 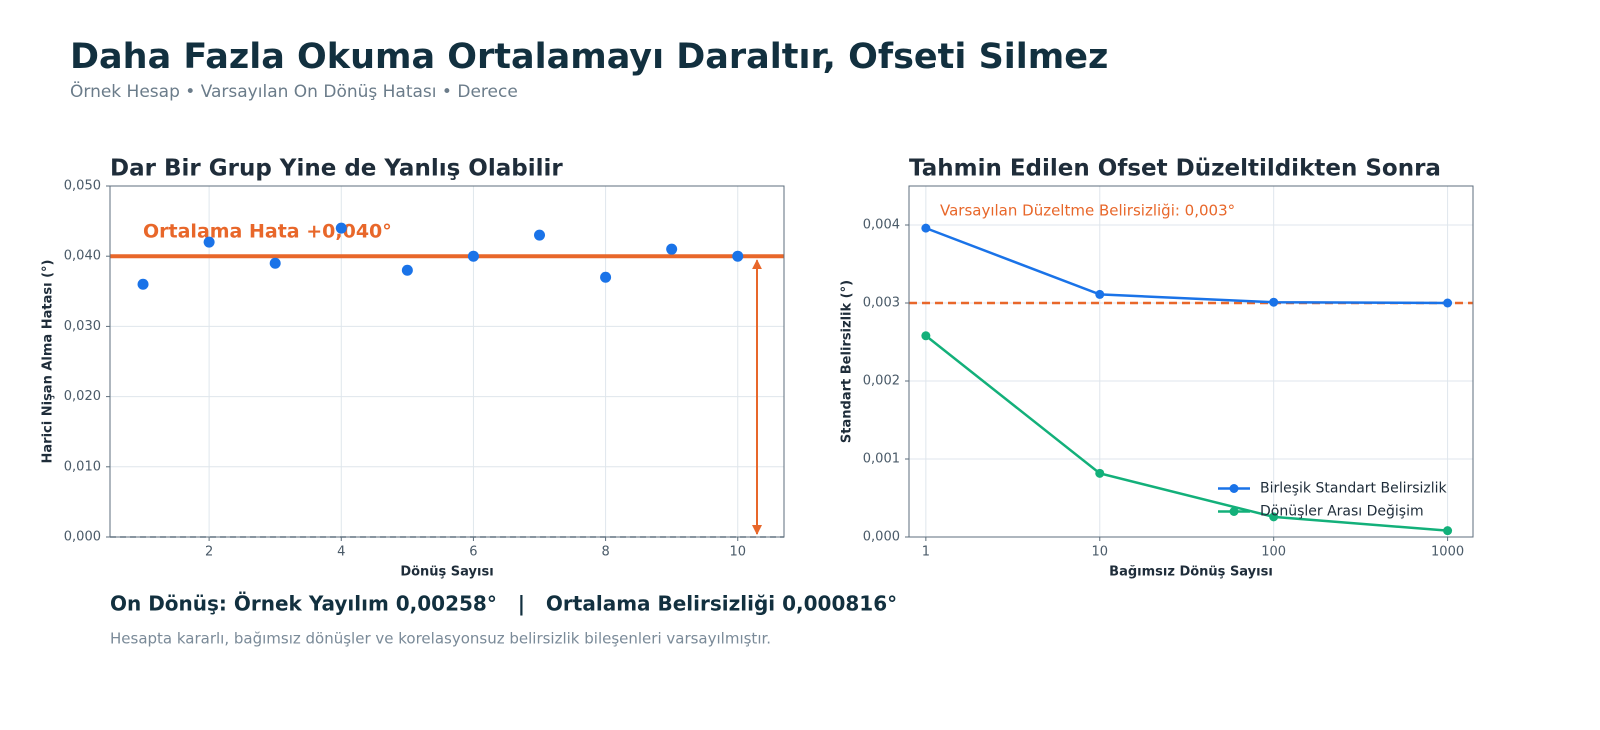 What do you see at coordinates (1342, 512) in the screenshot?
I see `legend-label: Dönüşler Arası Değişim` at bounding box center [1342, 512].